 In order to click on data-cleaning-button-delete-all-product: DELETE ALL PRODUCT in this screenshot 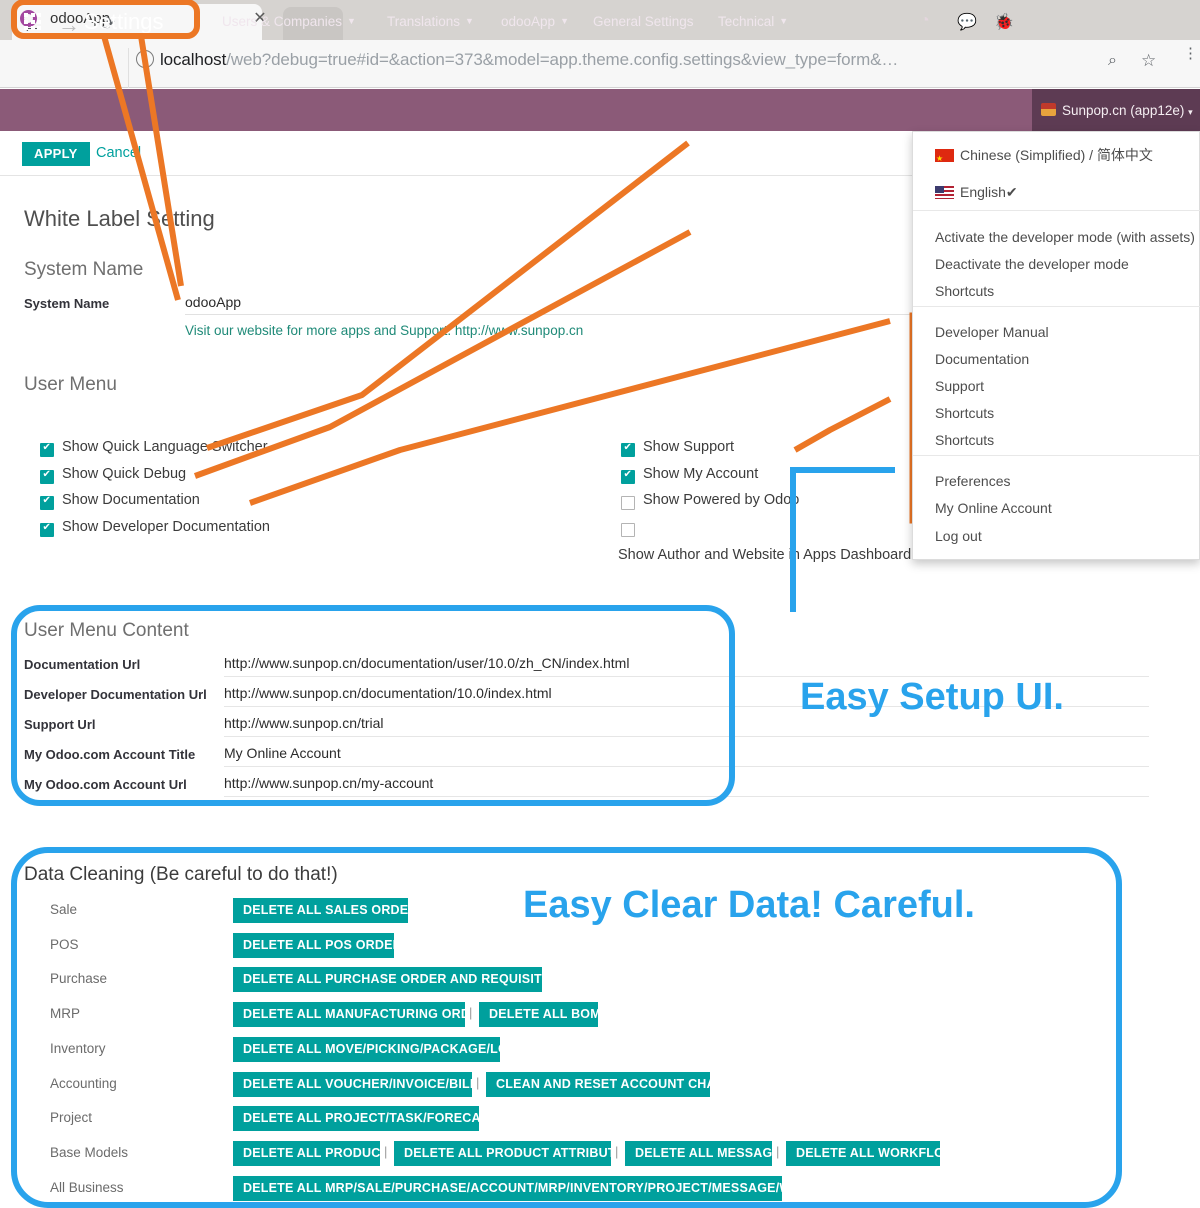, I will do `click(310, 1153)`.